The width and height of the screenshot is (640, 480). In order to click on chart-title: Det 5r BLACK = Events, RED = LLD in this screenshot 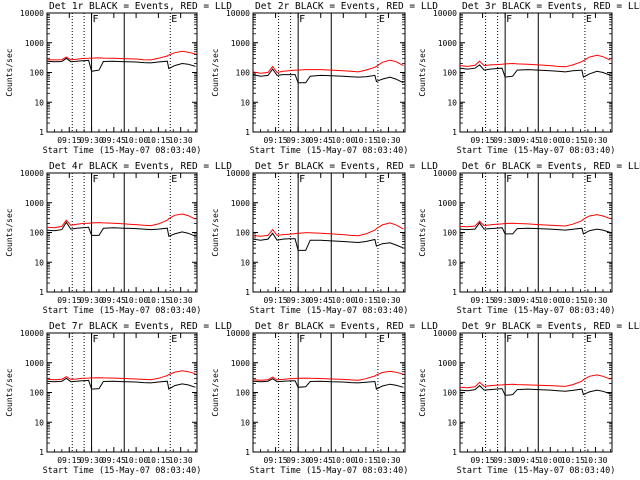, I will do `click(346, 166)`.